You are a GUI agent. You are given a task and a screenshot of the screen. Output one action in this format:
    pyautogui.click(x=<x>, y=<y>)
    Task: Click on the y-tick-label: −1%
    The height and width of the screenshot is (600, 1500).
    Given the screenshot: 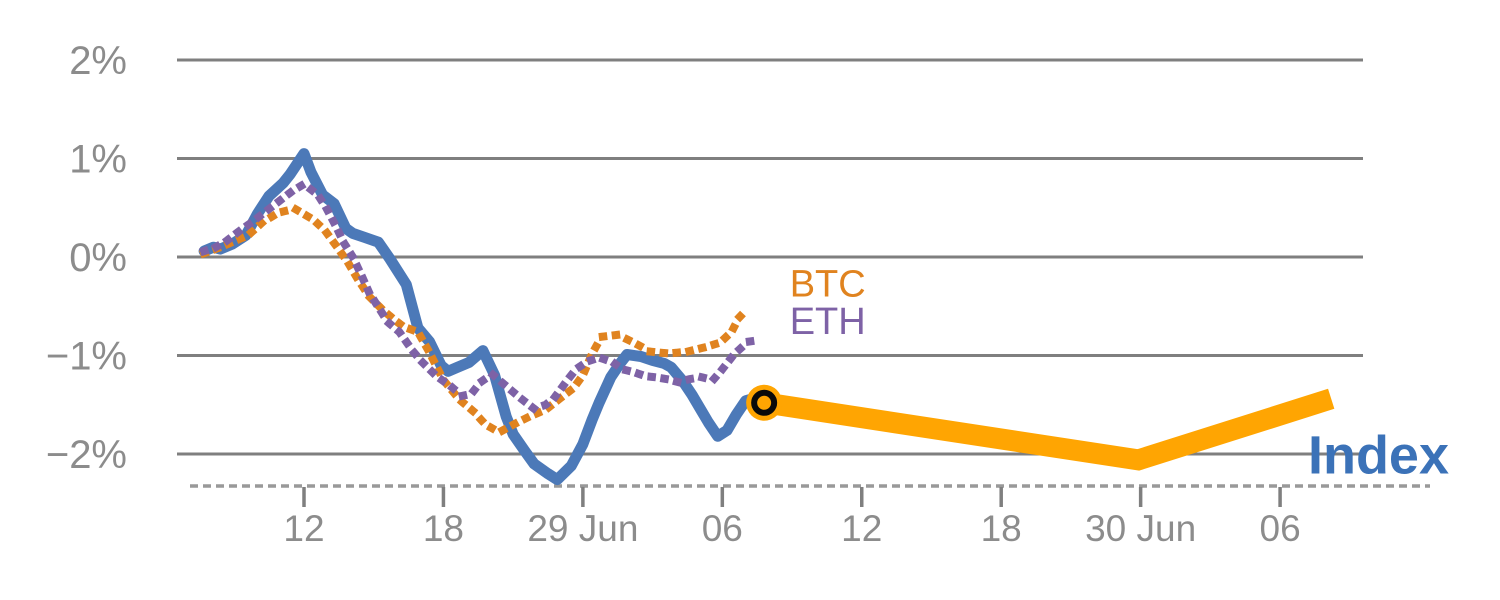 What is the action you would take?
    pyautogui.click(x=86, y=357)
    